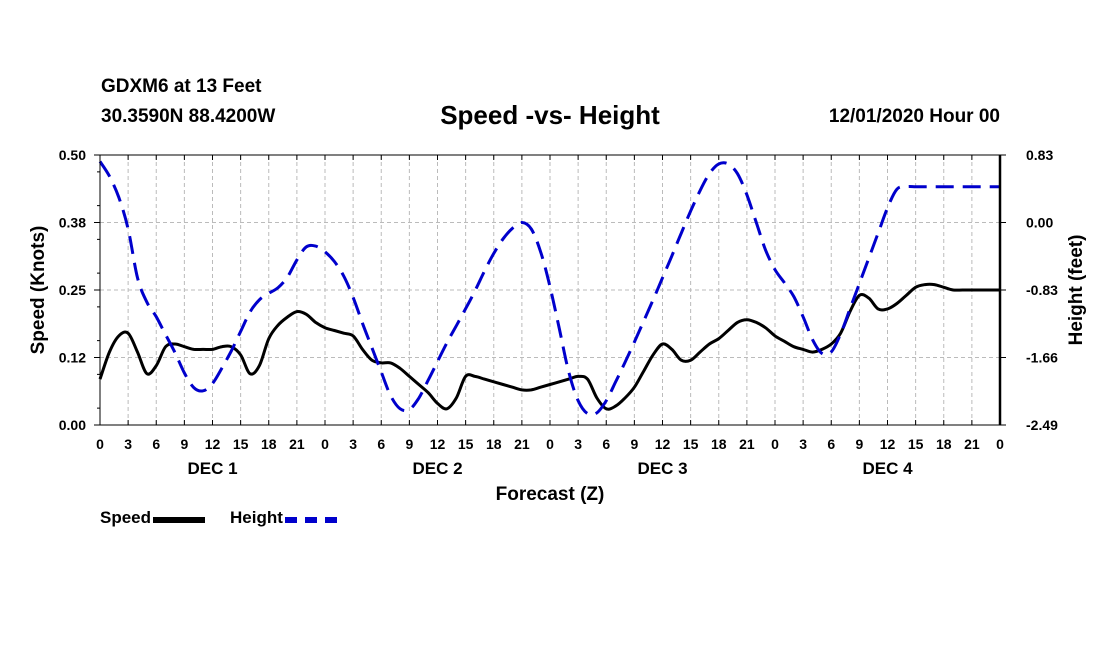 The width and height of the screenshot is (1100, 650). Describe the element at coordinates (212, 468) in the screenshot. I see `day-label: DEC 1` at that location.